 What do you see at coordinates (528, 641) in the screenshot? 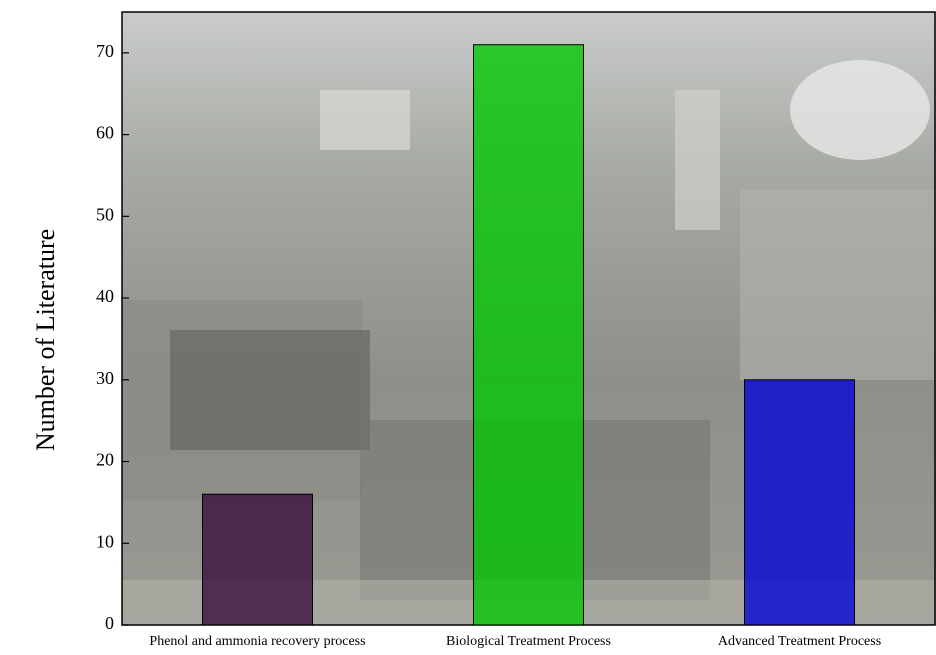
I see `x-tick-label: Biological Treatment Process` at bounding box center [528, 641].